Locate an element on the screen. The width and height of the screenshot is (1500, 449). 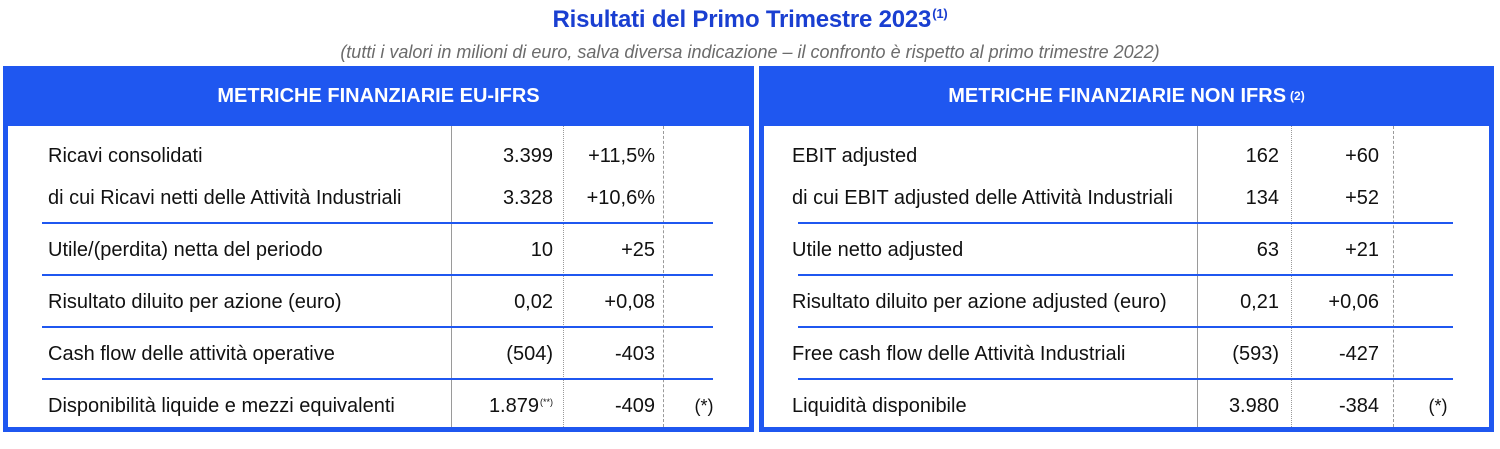
non-ifrs-header-text: METRICHE FINANZIARIE NON IFRS is located at coordinates (1117, 95).